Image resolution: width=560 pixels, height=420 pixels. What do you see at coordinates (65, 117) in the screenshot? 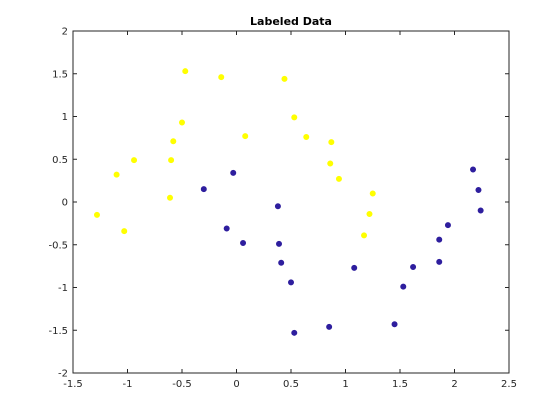
I see `y-tick-label: 1` at bounding box center [65, 117].